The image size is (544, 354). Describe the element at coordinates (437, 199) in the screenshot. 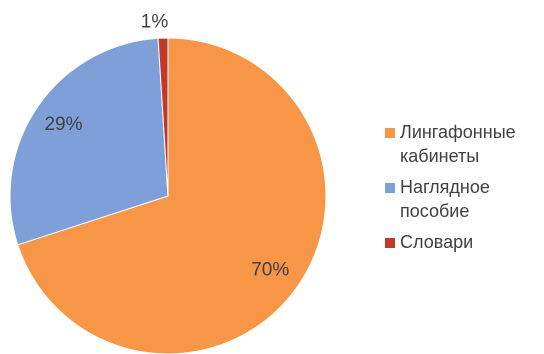

I see `legend-item-2: Наглядное пособие` at that location.